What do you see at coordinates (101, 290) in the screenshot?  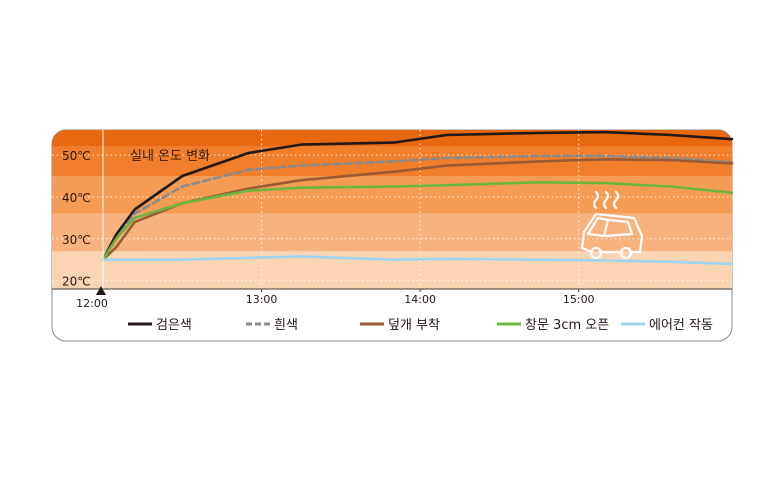 I see `start-triangle-icon` at bounding box center [101, 290].